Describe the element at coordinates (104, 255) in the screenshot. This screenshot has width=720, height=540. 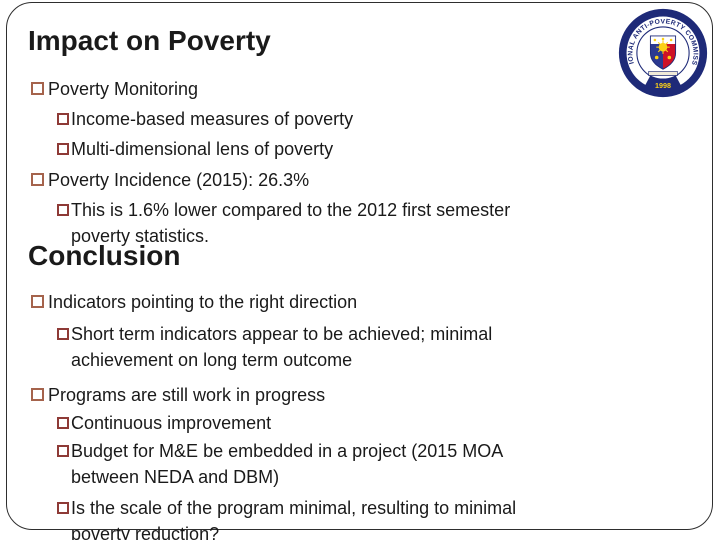
I see `section-heading: Conclusion` at that location.